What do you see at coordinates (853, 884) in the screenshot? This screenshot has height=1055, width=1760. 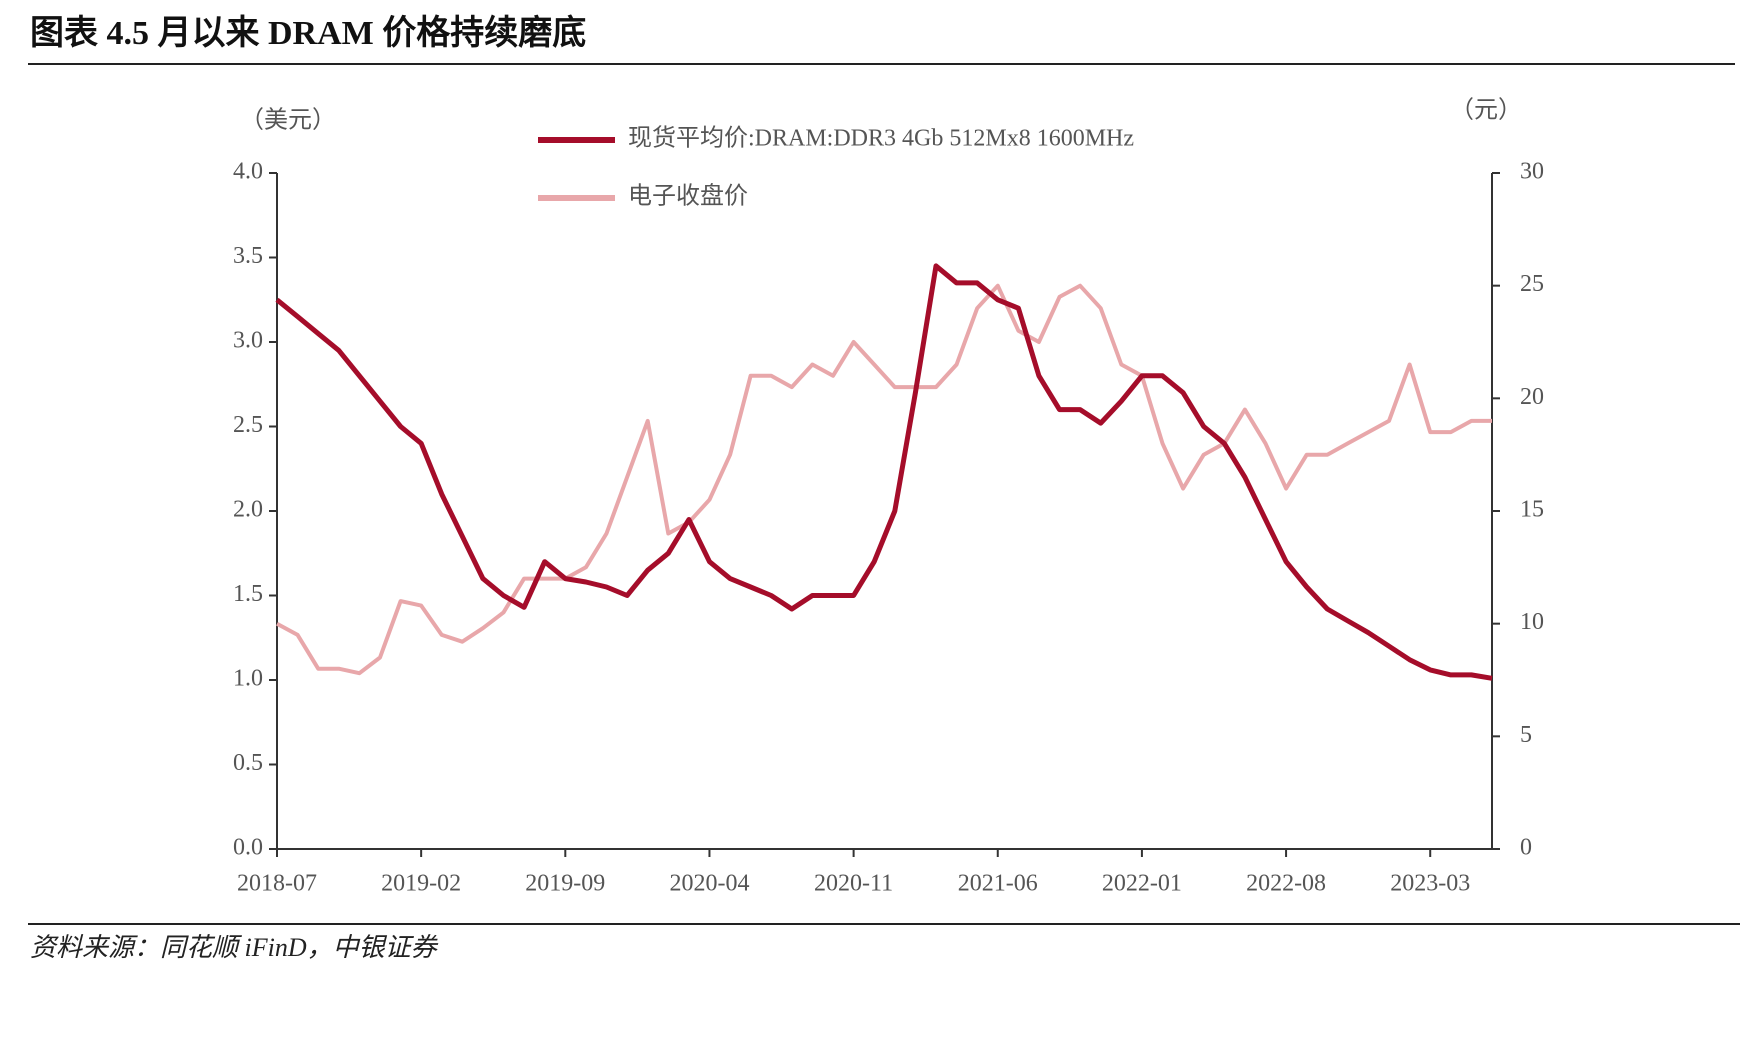 I see `x-tick-label: 2020-11` at bounding box center [853, 884].